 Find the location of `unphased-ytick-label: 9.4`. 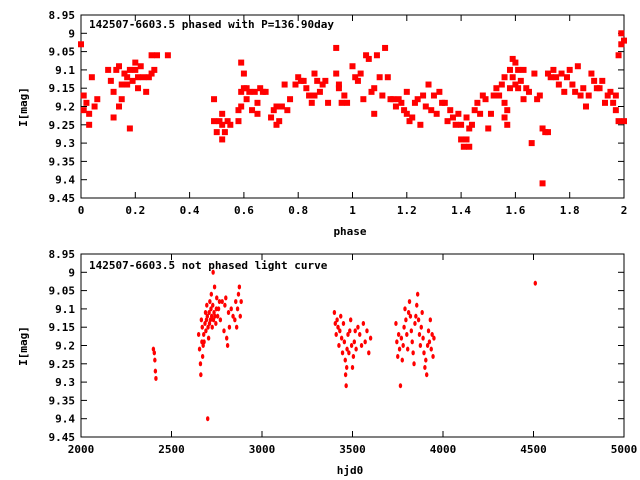

unphased-ytick-label: 9.4 is located at coordinates (65, 419).